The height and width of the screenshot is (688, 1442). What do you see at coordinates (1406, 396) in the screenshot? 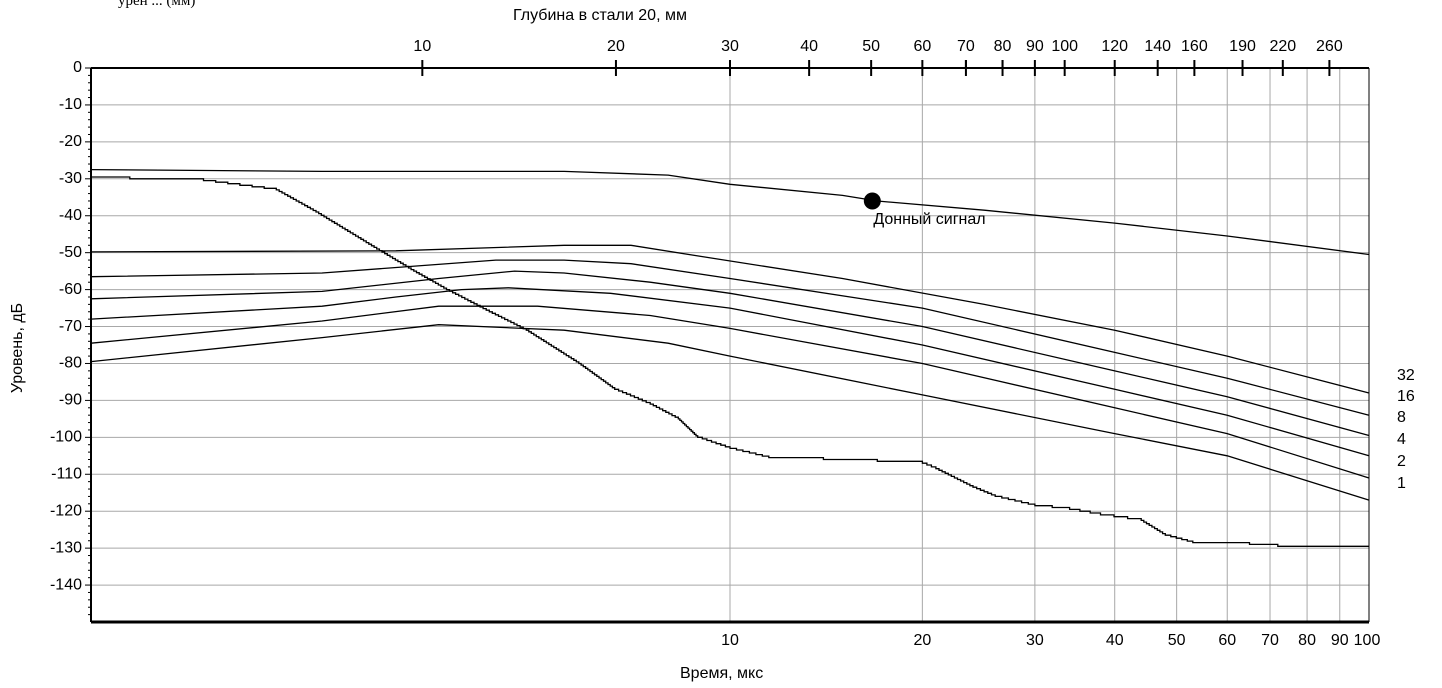
I see `series-label-16: 16` at bounding box center [1406, 396].